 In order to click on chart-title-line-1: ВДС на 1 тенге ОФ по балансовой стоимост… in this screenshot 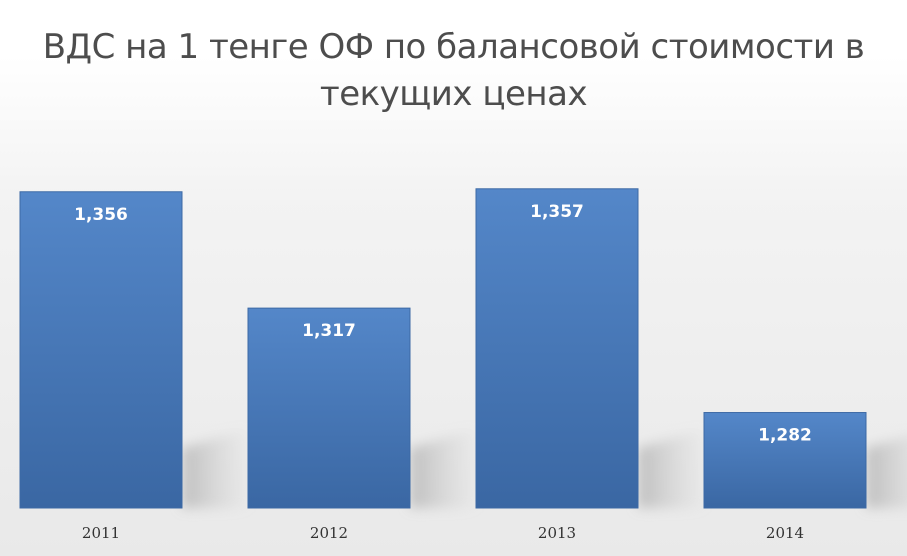, I will do `click(453, 47)`.